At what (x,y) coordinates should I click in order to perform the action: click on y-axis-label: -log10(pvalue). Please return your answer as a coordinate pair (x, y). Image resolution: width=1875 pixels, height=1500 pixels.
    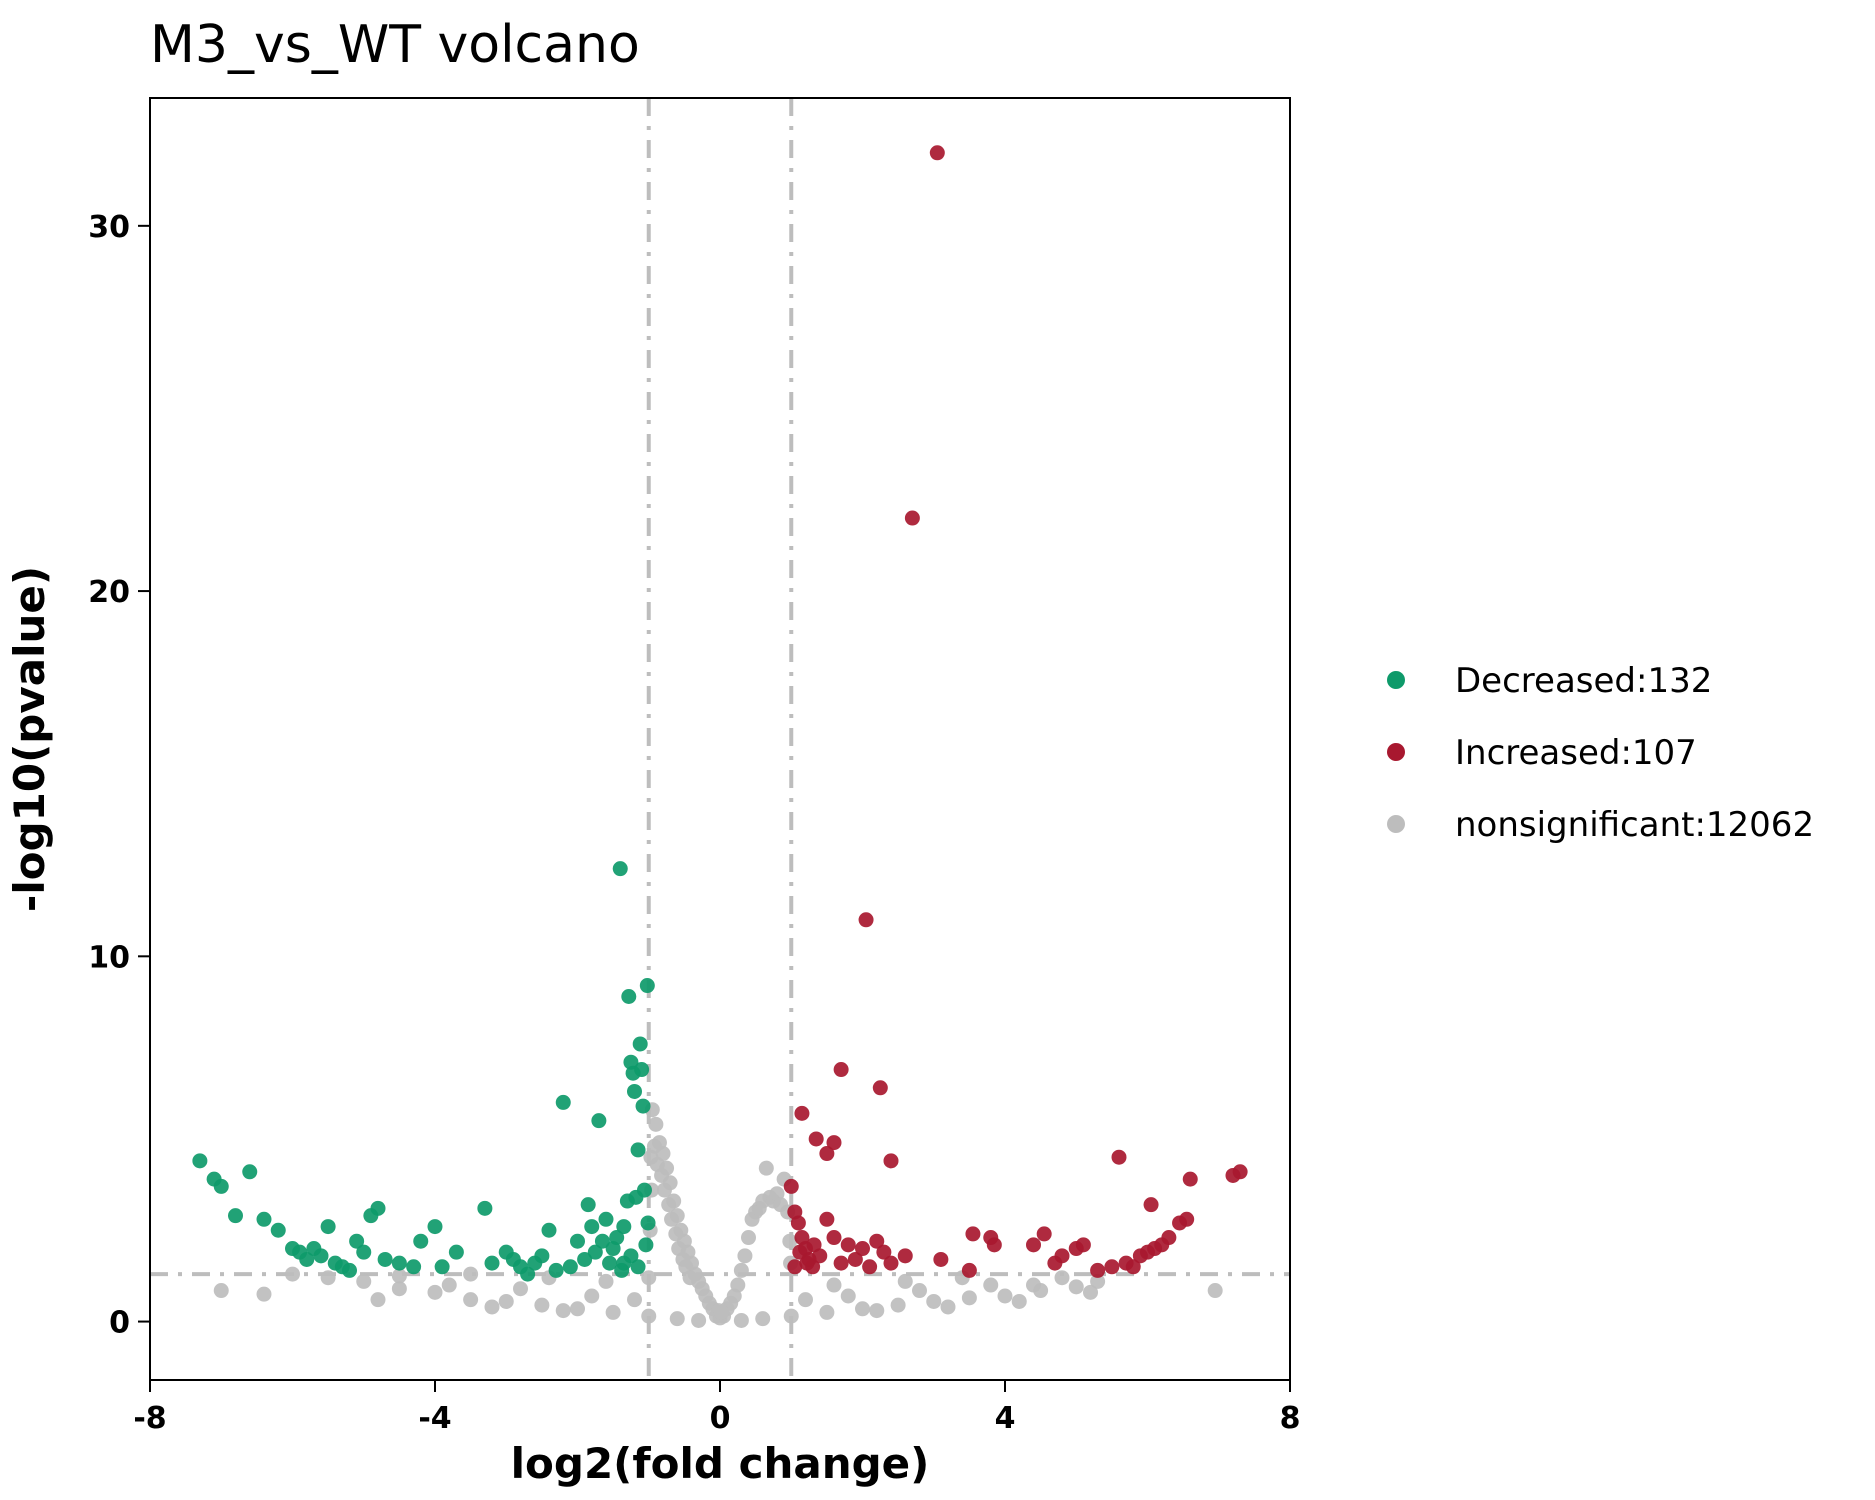
    Looking at the image, I should click on (29, 739).